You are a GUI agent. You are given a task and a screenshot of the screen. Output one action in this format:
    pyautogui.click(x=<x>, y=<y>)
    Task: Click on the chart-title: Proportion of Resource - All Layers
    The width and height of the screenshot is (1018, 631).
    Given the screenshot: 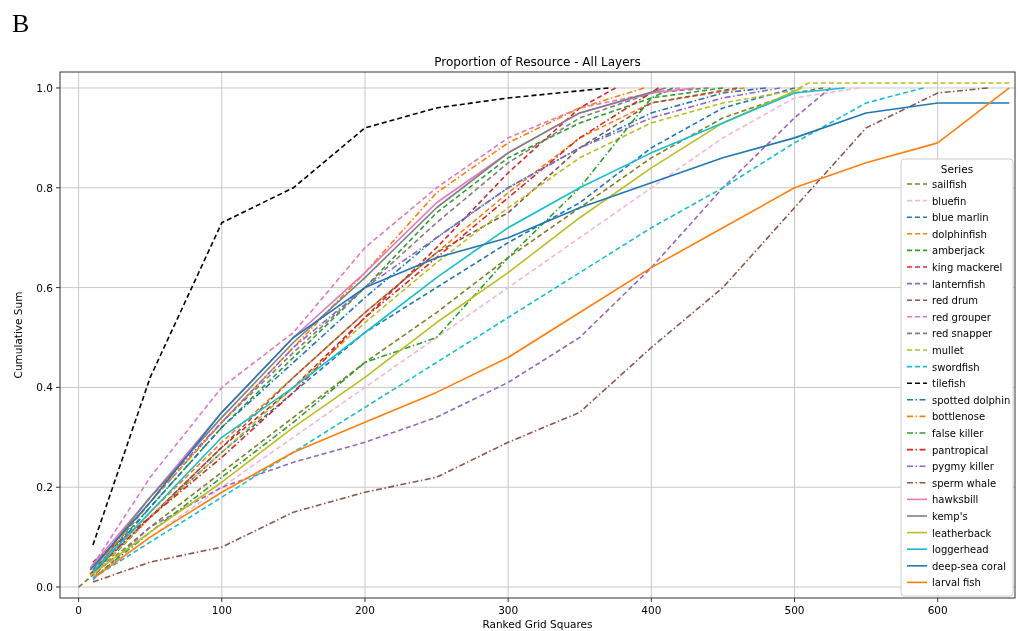 What is the action you would take?
    pyautogui.click(x=537, y=62)
    